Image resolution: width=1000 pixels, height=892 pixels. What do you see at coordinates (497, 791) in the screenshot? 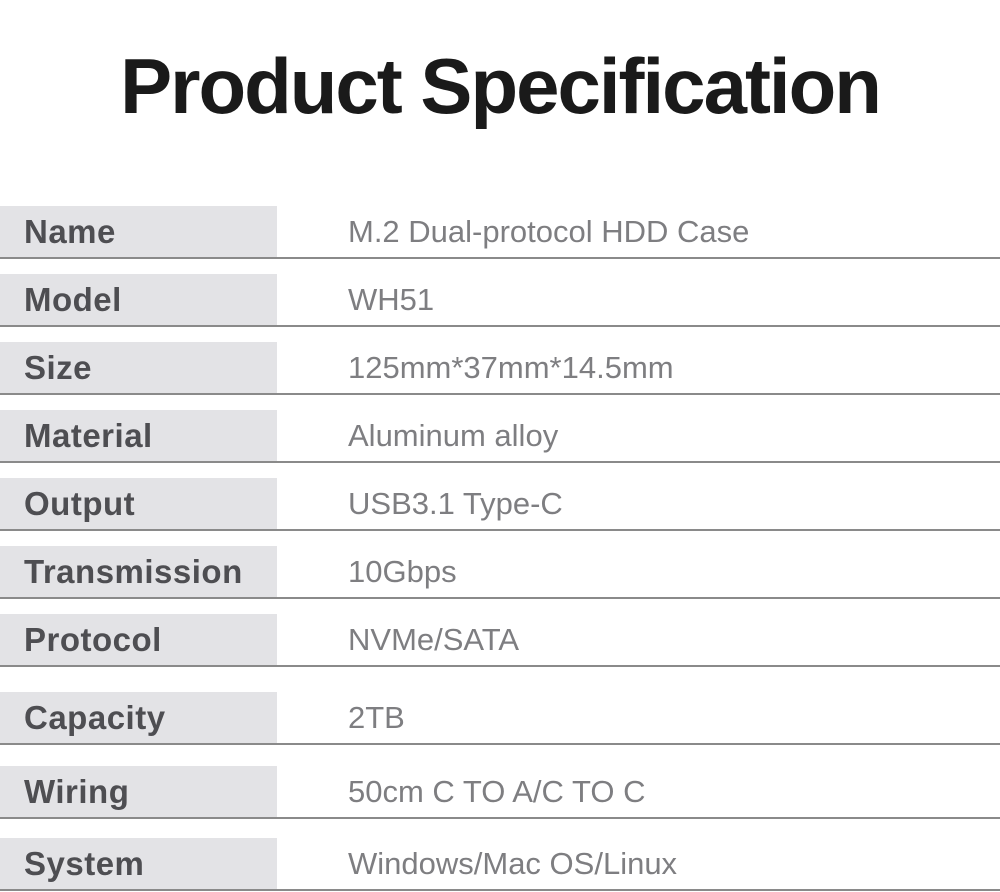
I see `spec-value: 50cm C TO A/C TO C` at bounding box center [497, 791].